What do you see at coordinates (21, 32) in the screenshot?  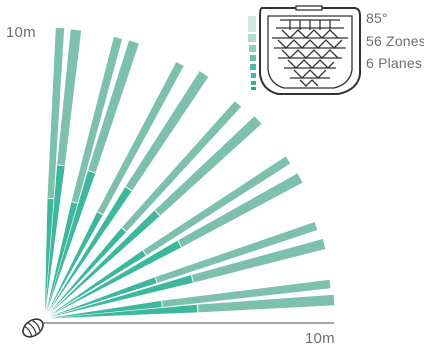 I see `range-label-vertical: 10m` at bounding box center [21, 32].